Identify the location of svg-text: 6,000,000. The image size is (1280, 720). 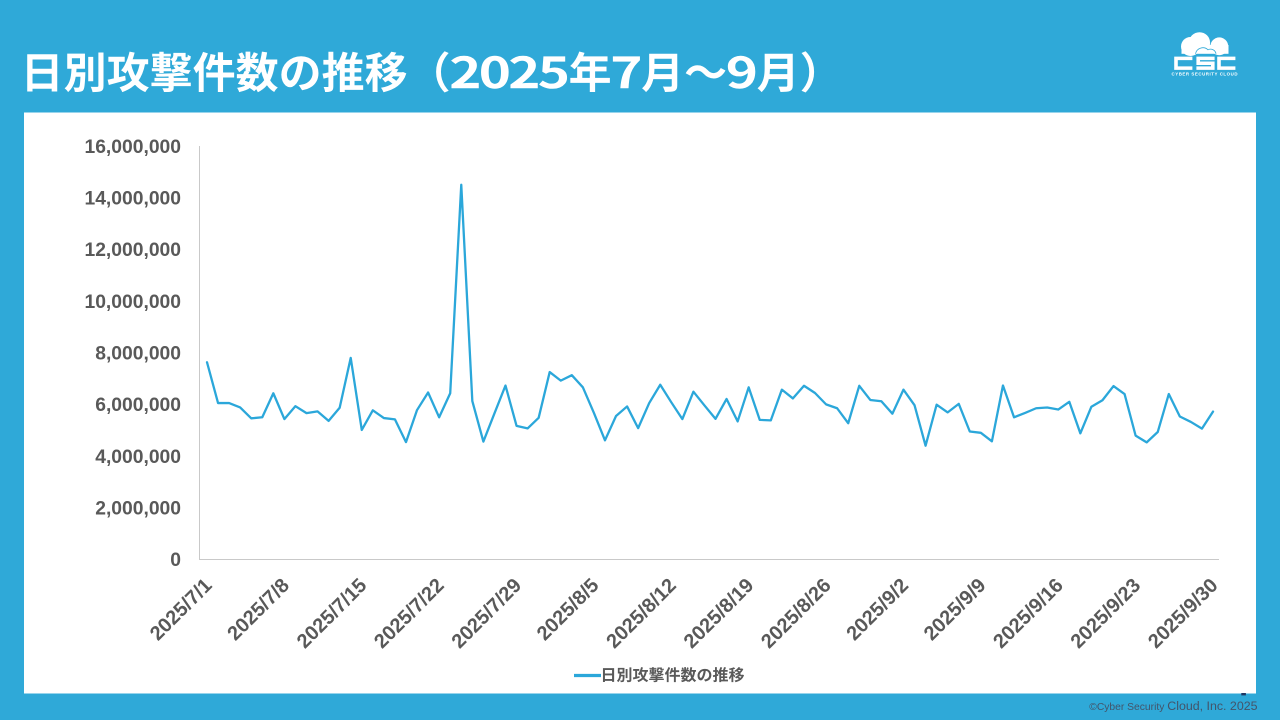
(138, 405).